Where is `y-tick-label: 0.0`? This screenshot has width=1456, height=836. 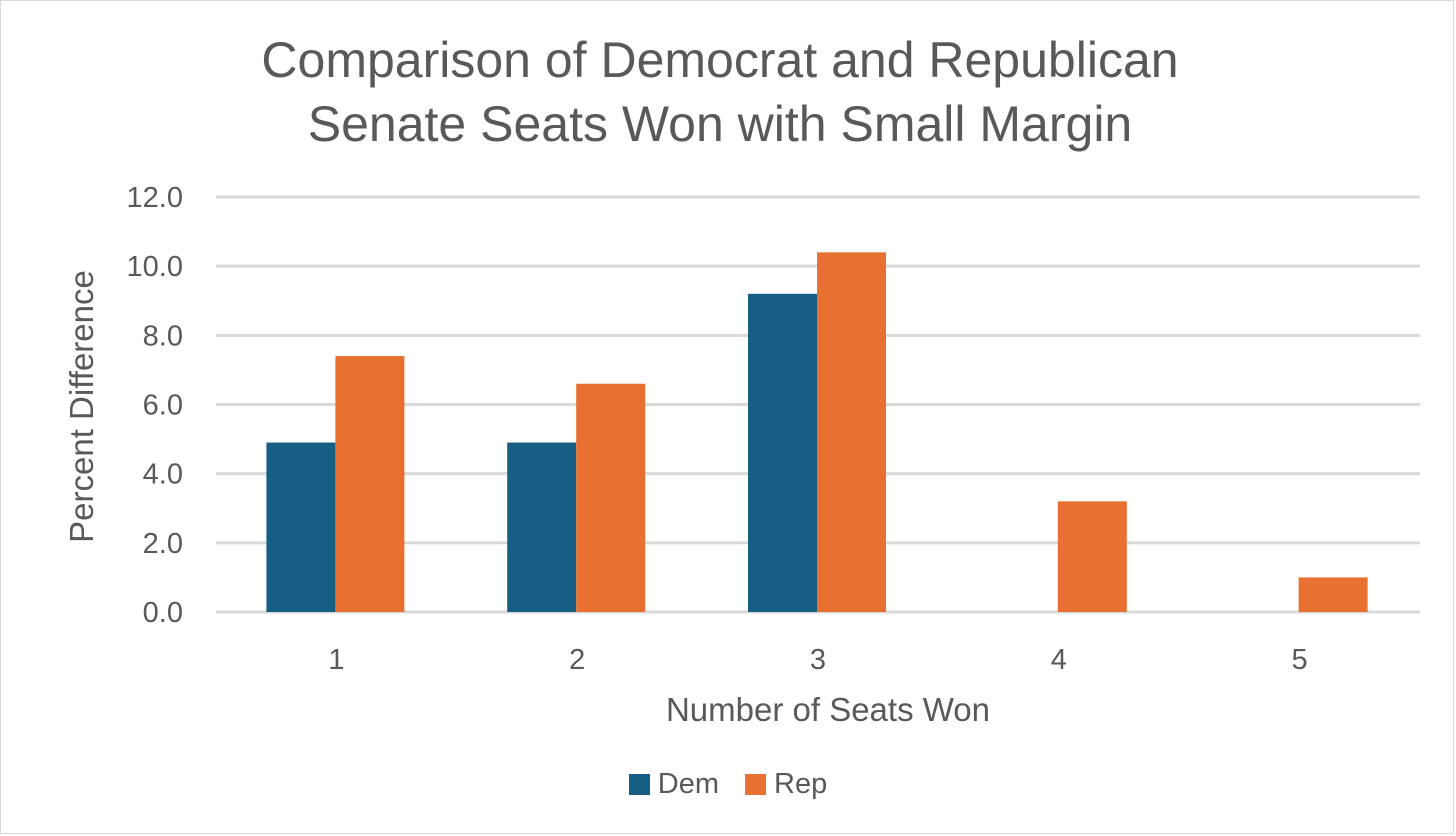 y-tick-label: 0.0 is located at coordinates (163, 613).